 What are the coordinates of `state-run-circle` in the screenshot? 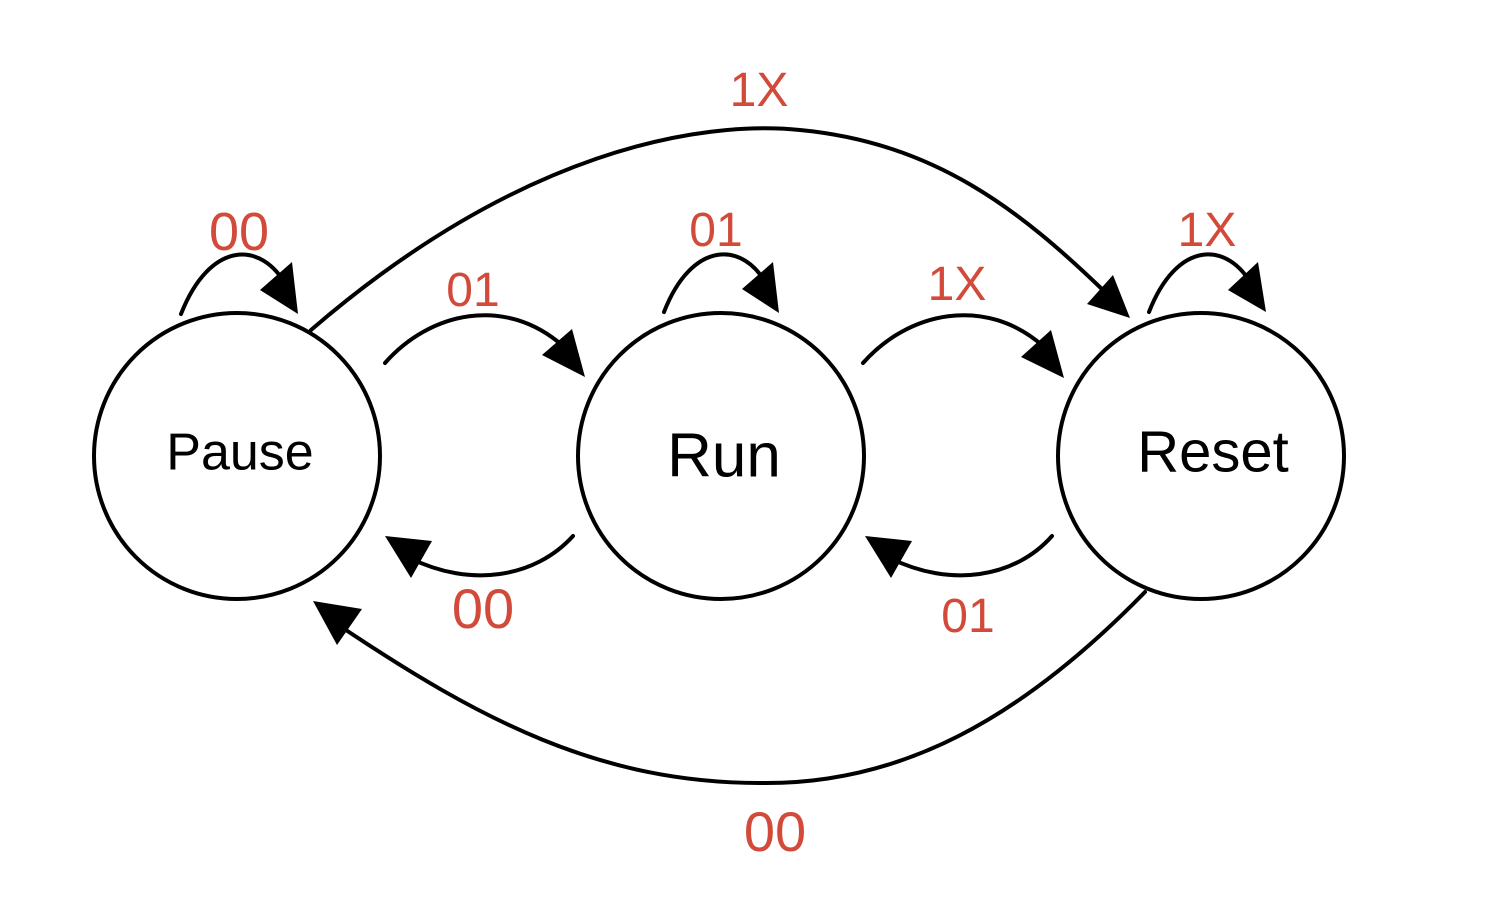 It's located at (721, 456).